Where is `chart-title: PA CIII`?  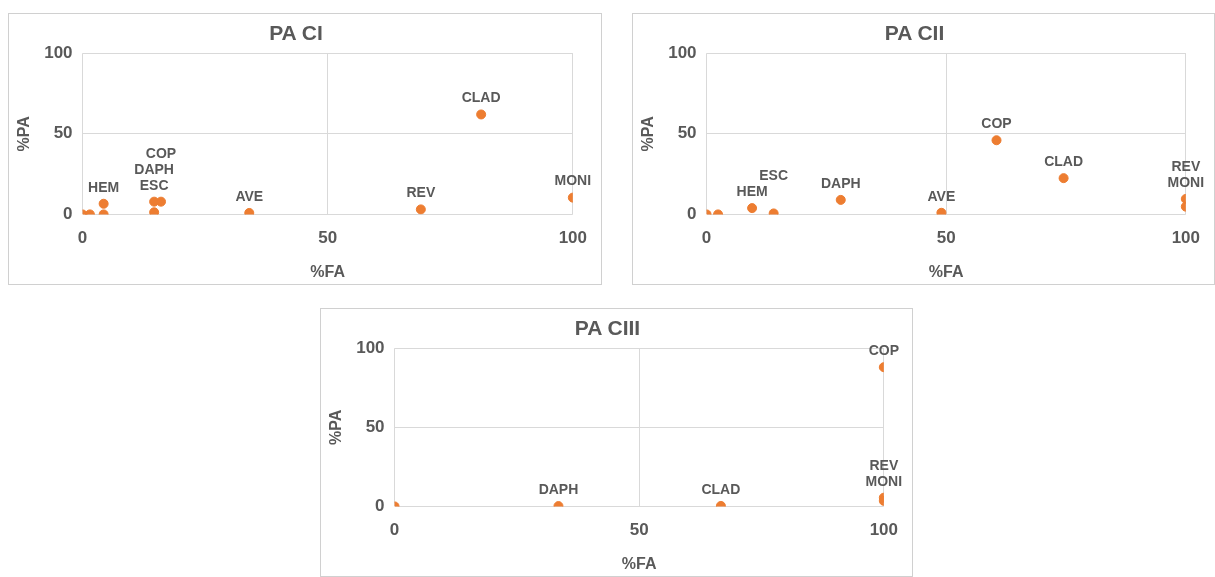
chart-title: PA CIII is located at coordinates (607, 328).